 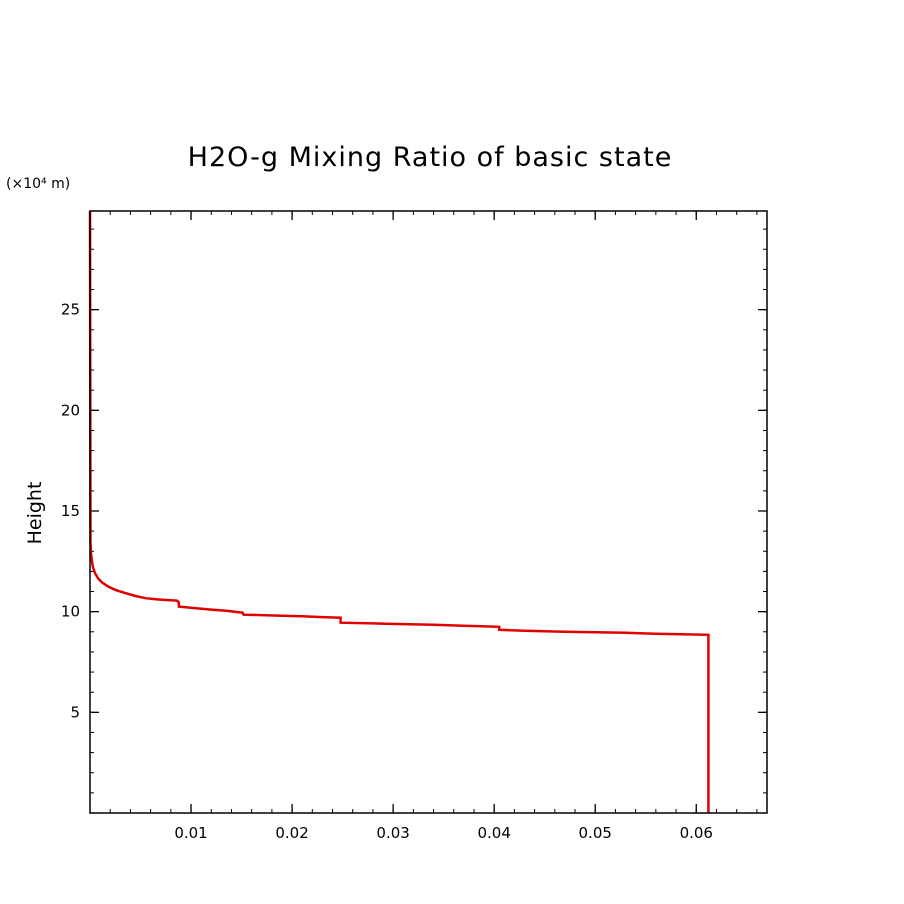 I want to click on x-tick-label: 0.06, so click(x=696, y=833).